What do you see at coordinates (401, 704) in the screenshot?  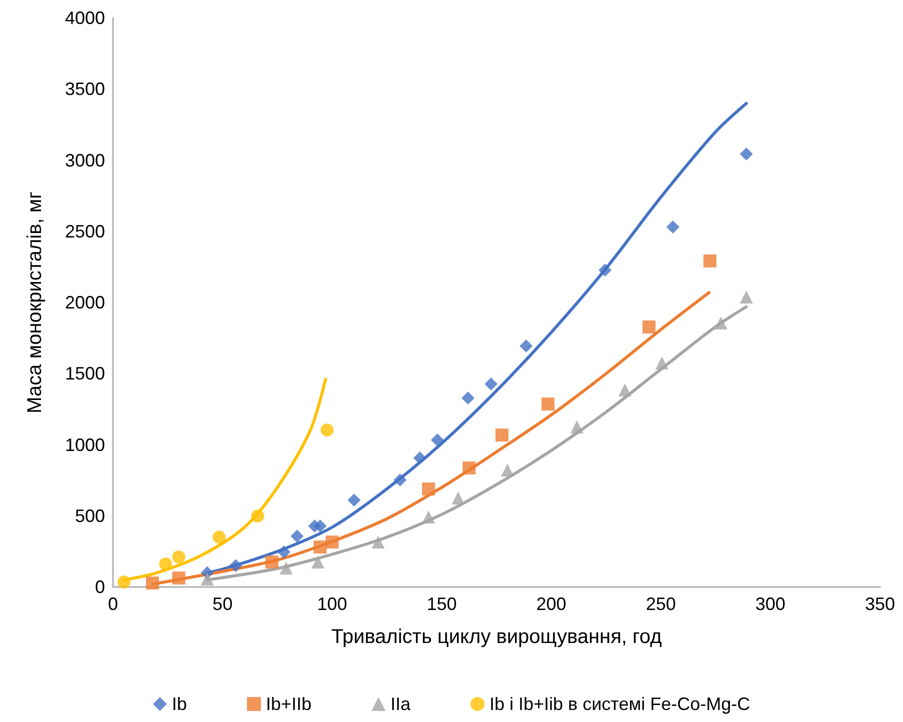 I see `legend-label: IIa` at bounding box center [401, 704].